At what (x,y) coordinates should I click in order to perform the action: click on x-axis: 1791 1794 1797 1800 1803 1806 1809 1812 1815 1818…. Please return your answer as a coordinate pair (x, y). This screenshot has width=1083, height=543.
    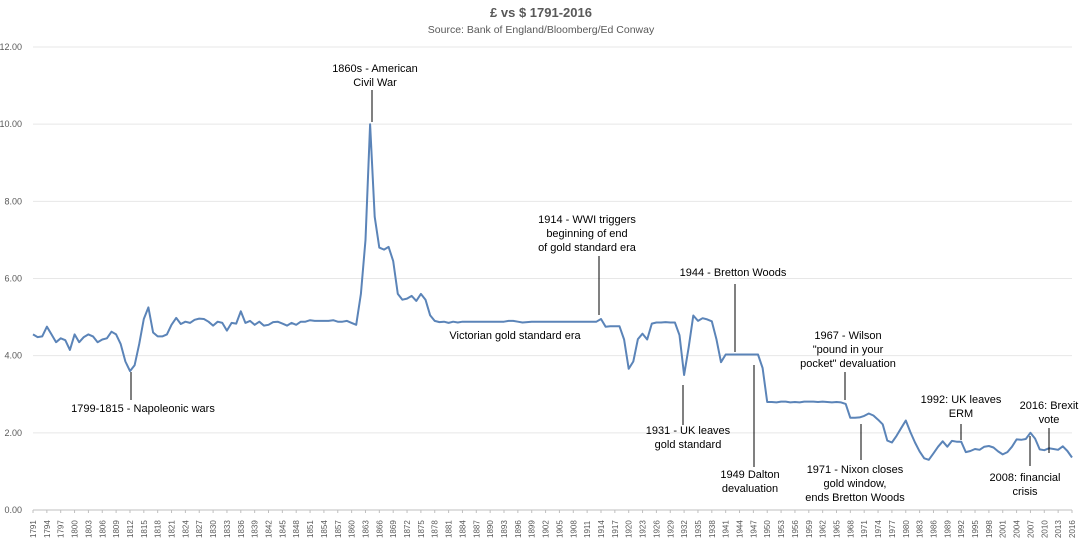
    Looking at the image, I should click on (553, 523).